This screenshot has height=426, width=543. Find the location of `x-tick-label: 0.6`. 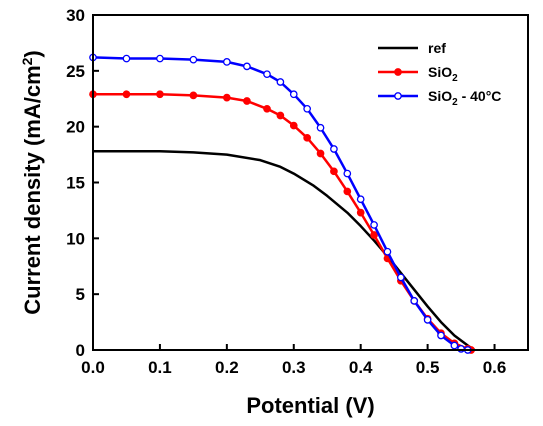

x-tick-label: 0.6 is located at coordinates (495, 367).